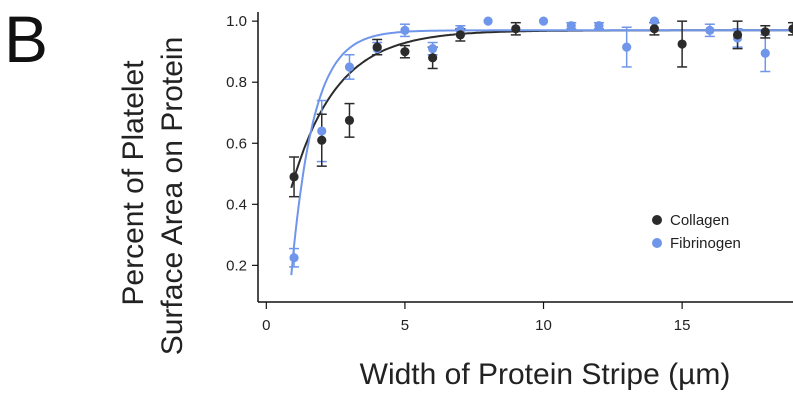 This screenshot has height=396, width=793. What do you see at coordinates (543, 325) in the screenshot?
I see `x-tick-label: 10` at bounding box center [543, 325].